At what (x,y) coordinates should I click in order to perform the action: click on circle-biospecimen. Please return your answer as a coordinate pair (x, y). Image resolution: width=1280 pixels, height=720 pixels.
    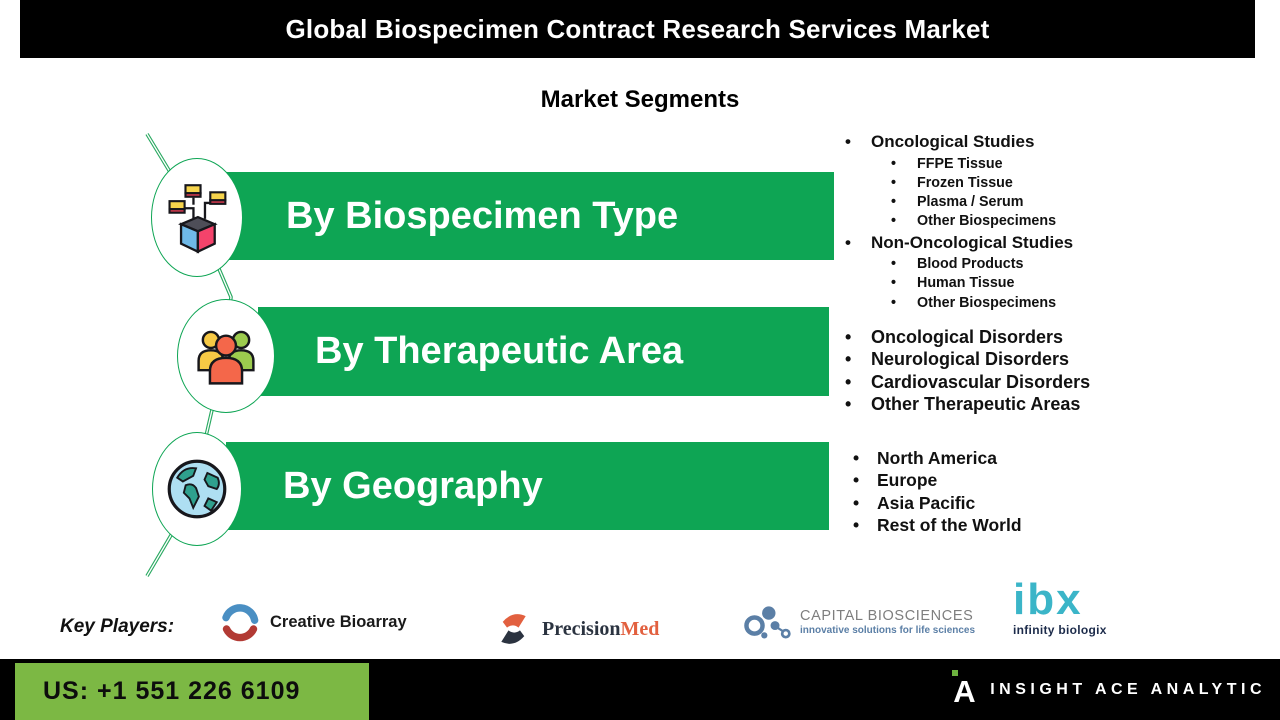
    Looking at the image, I should click on (197, 217).